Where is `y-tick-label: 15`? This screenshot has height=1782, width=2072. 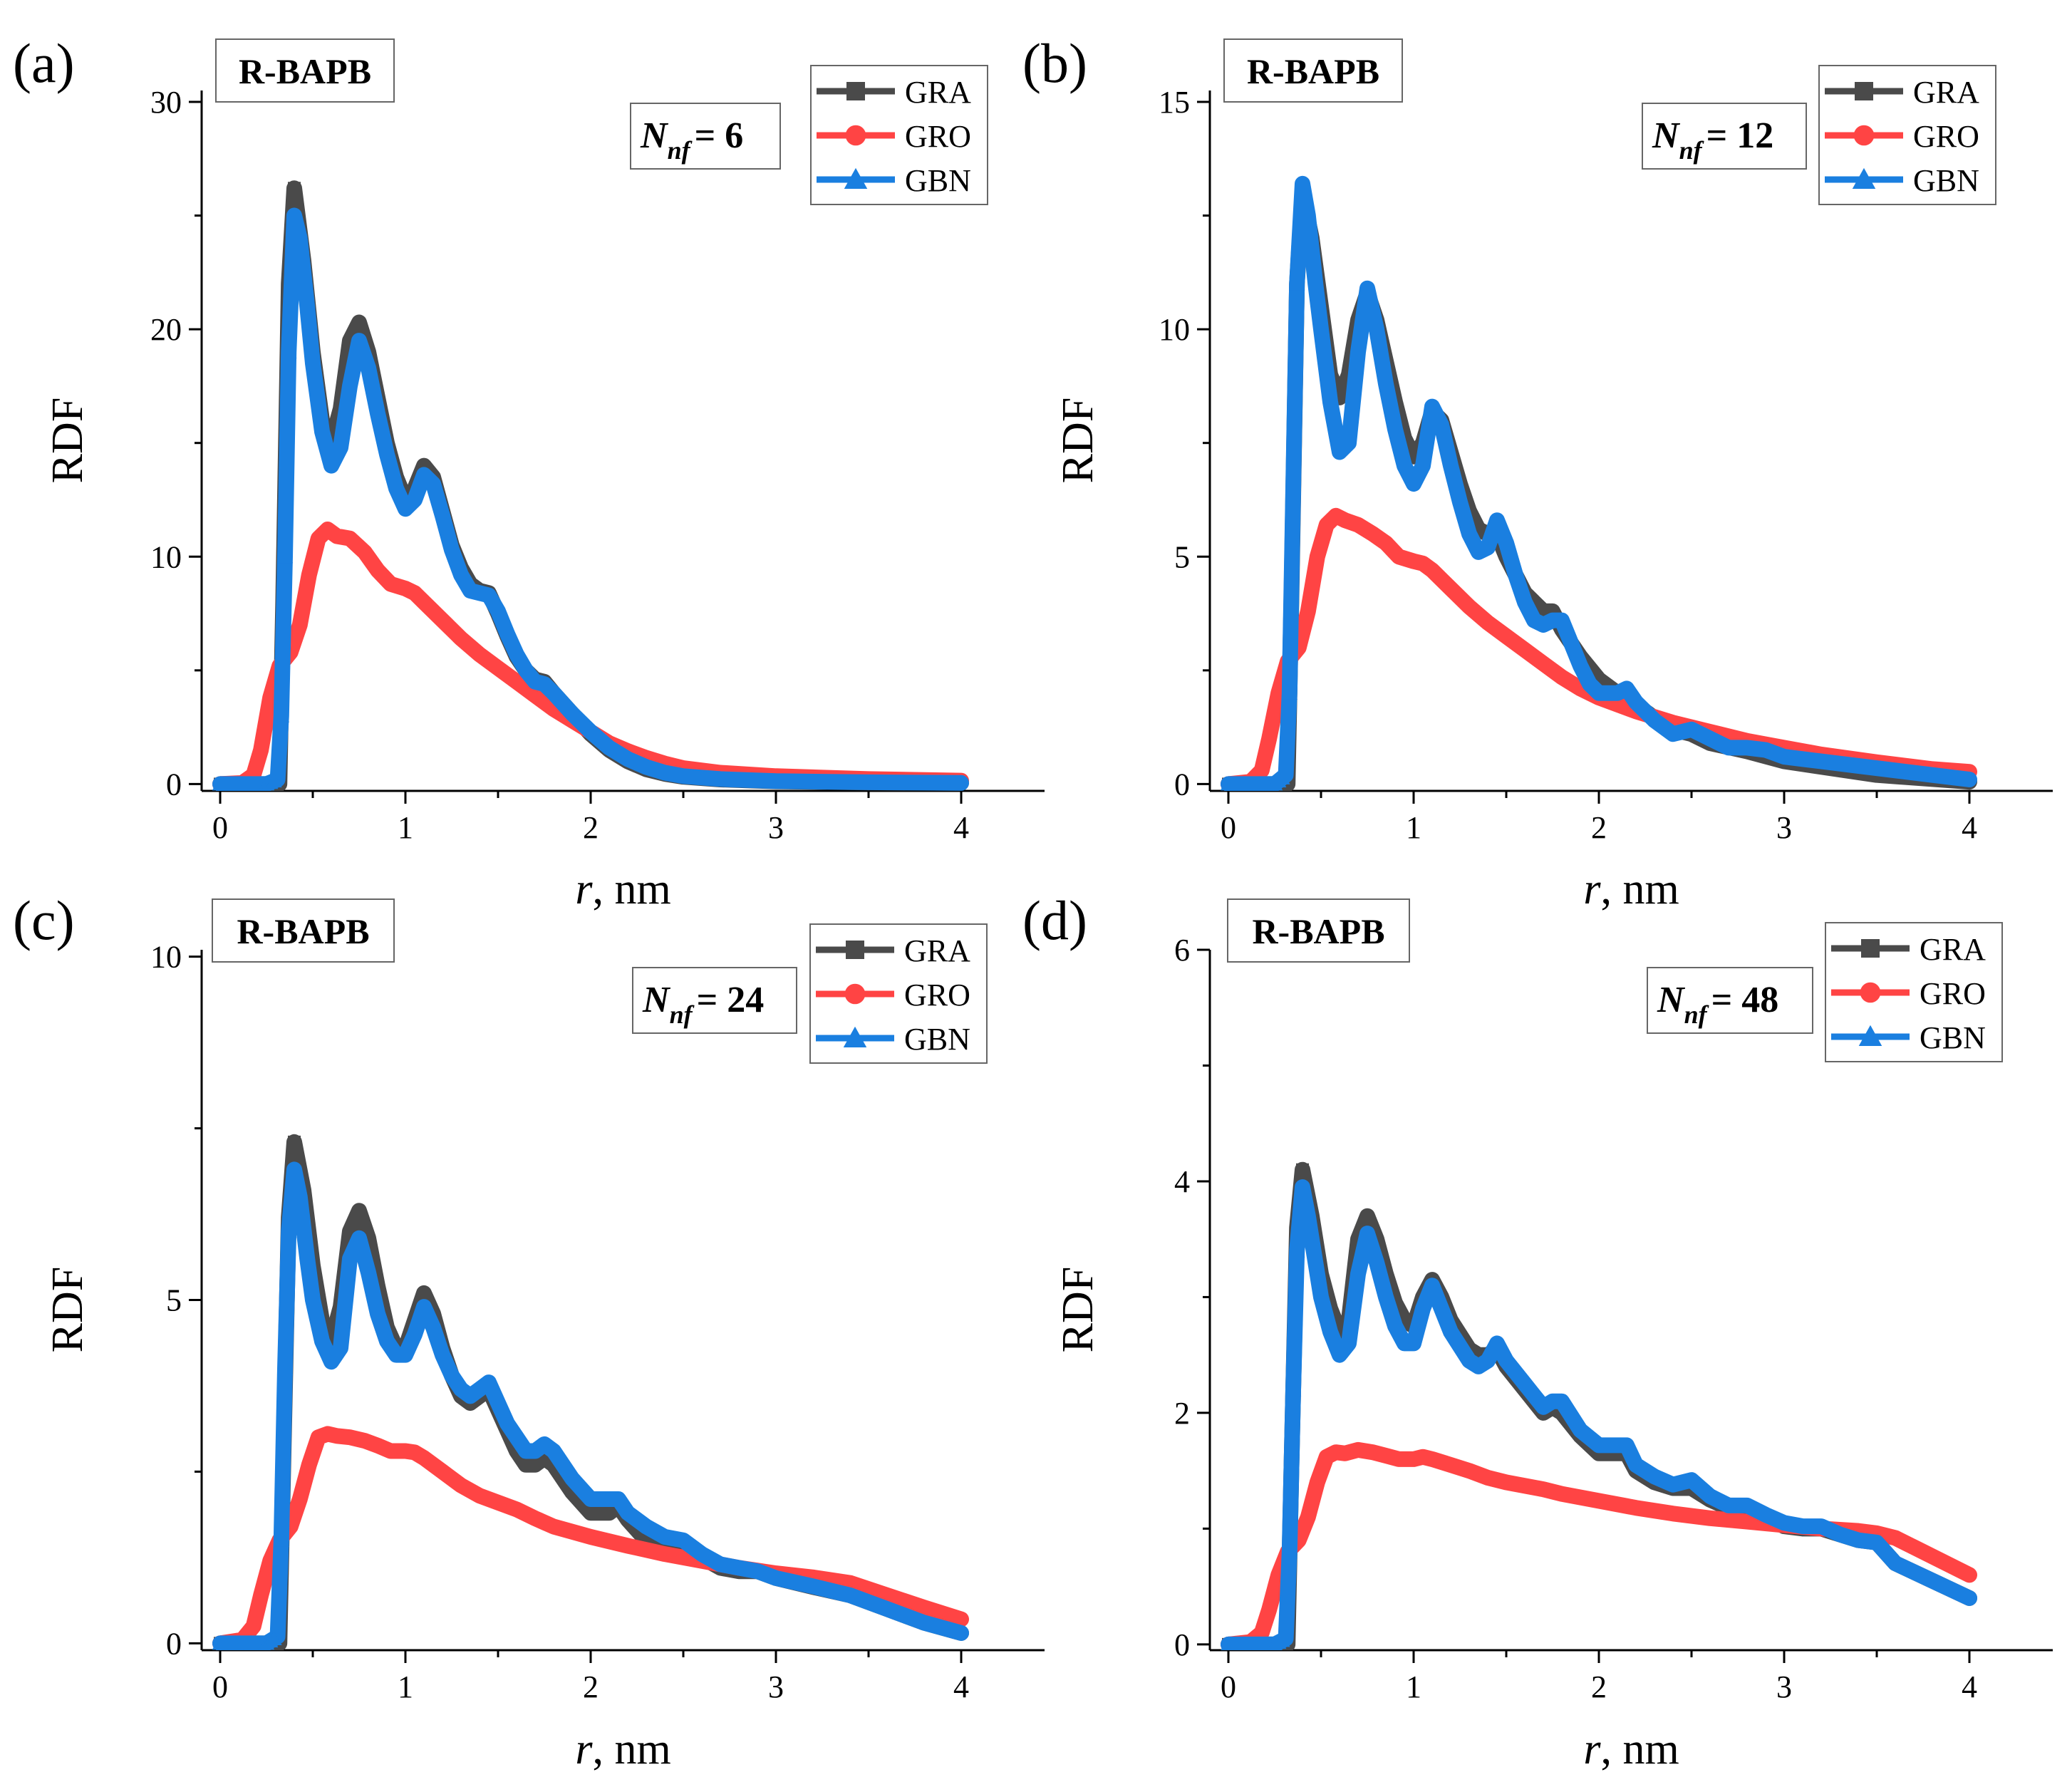
y-tick-label: 15 is located at coordinates (1174, 103).